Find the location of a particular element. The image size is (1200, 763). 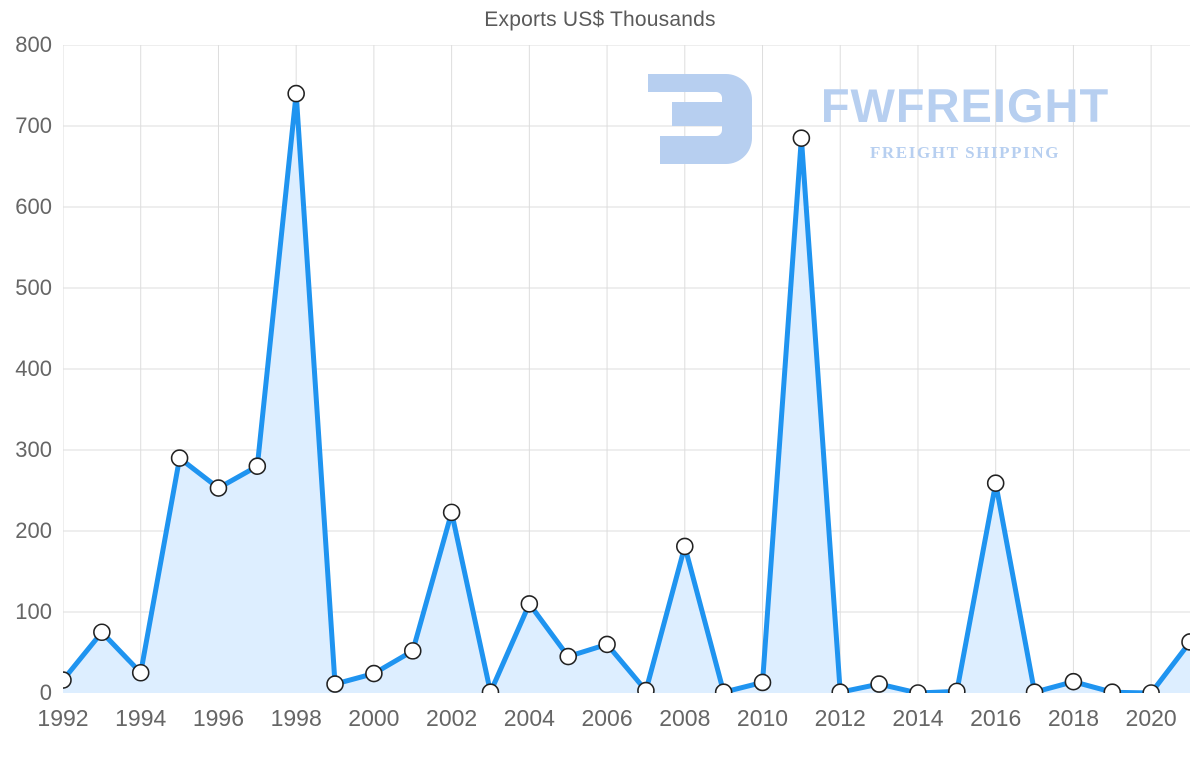

x-axis-tick-label: 2018 is located at coordinates (1073, 718).